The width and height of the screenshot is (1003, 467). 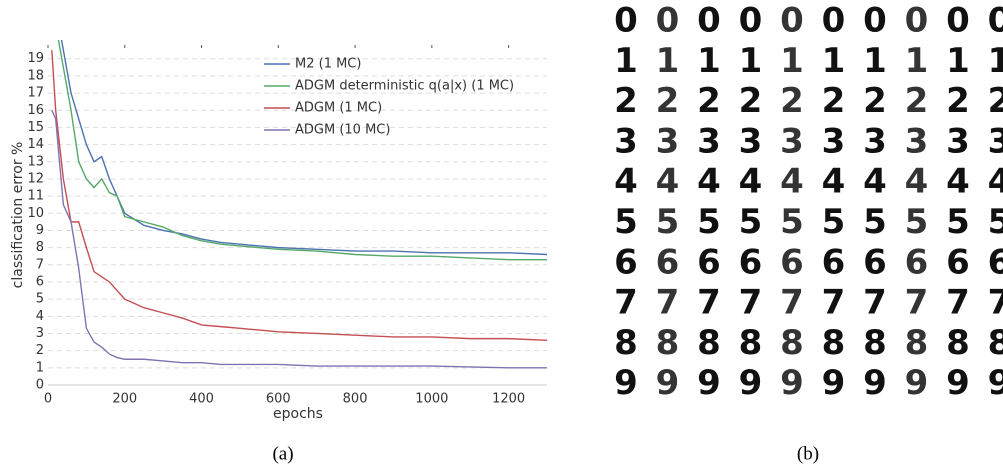 I want to click on y-tick-label: 8, so click(x=40, y=247).